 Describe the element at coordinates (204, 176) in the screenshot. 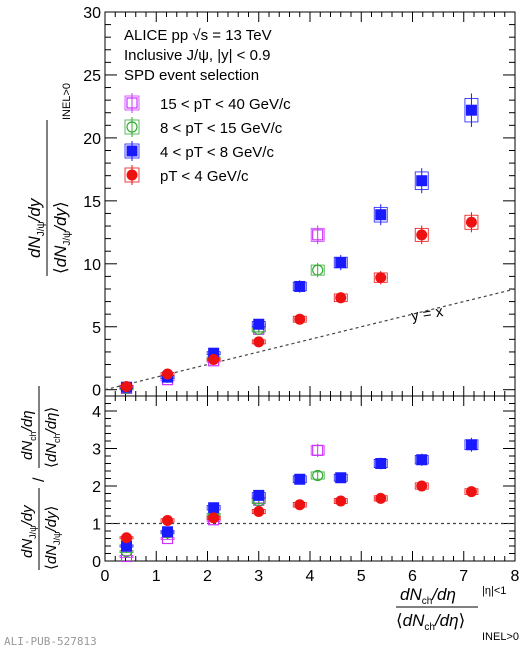

I see `legend-label: pT < 4 GeV/c` at that location.